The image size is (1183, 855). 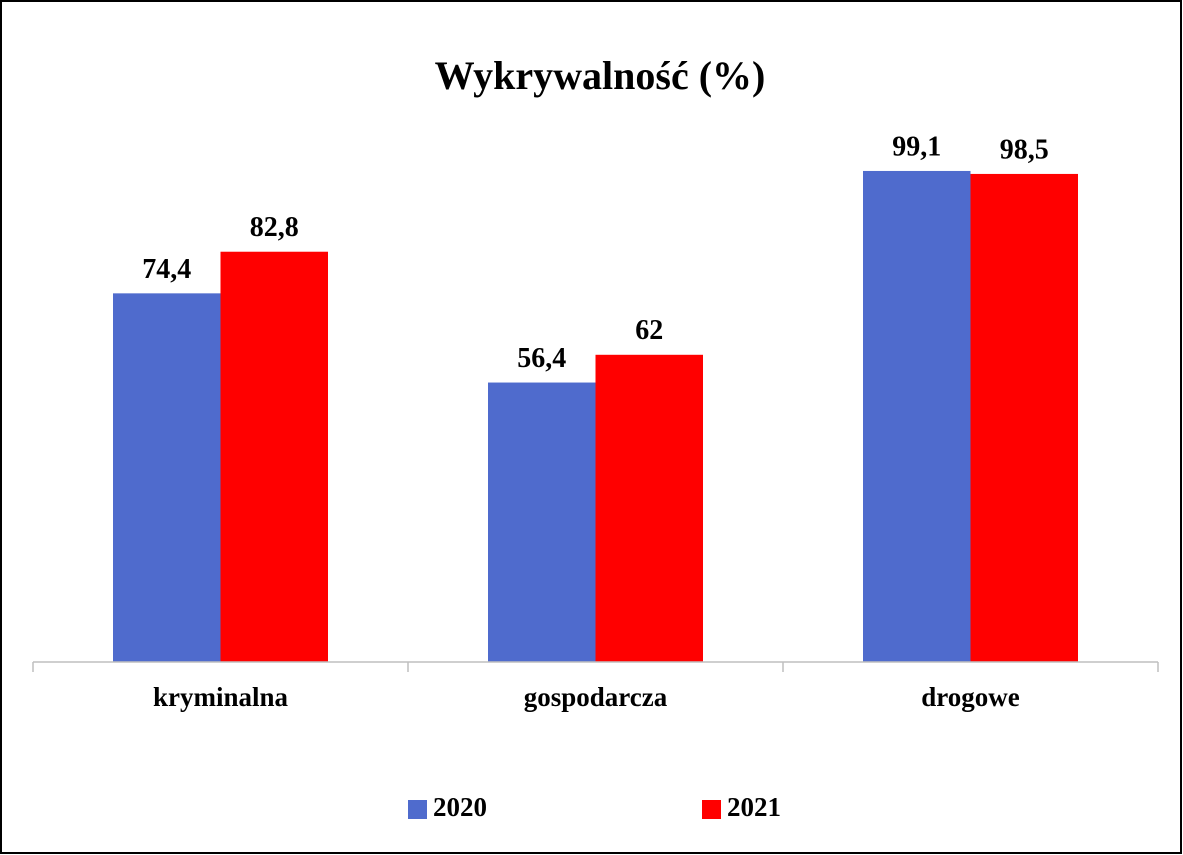 What do you see at coordinates (274, 227) in the screenshot?
I see `data-label: 82,8` at bounding box center [274, 227].